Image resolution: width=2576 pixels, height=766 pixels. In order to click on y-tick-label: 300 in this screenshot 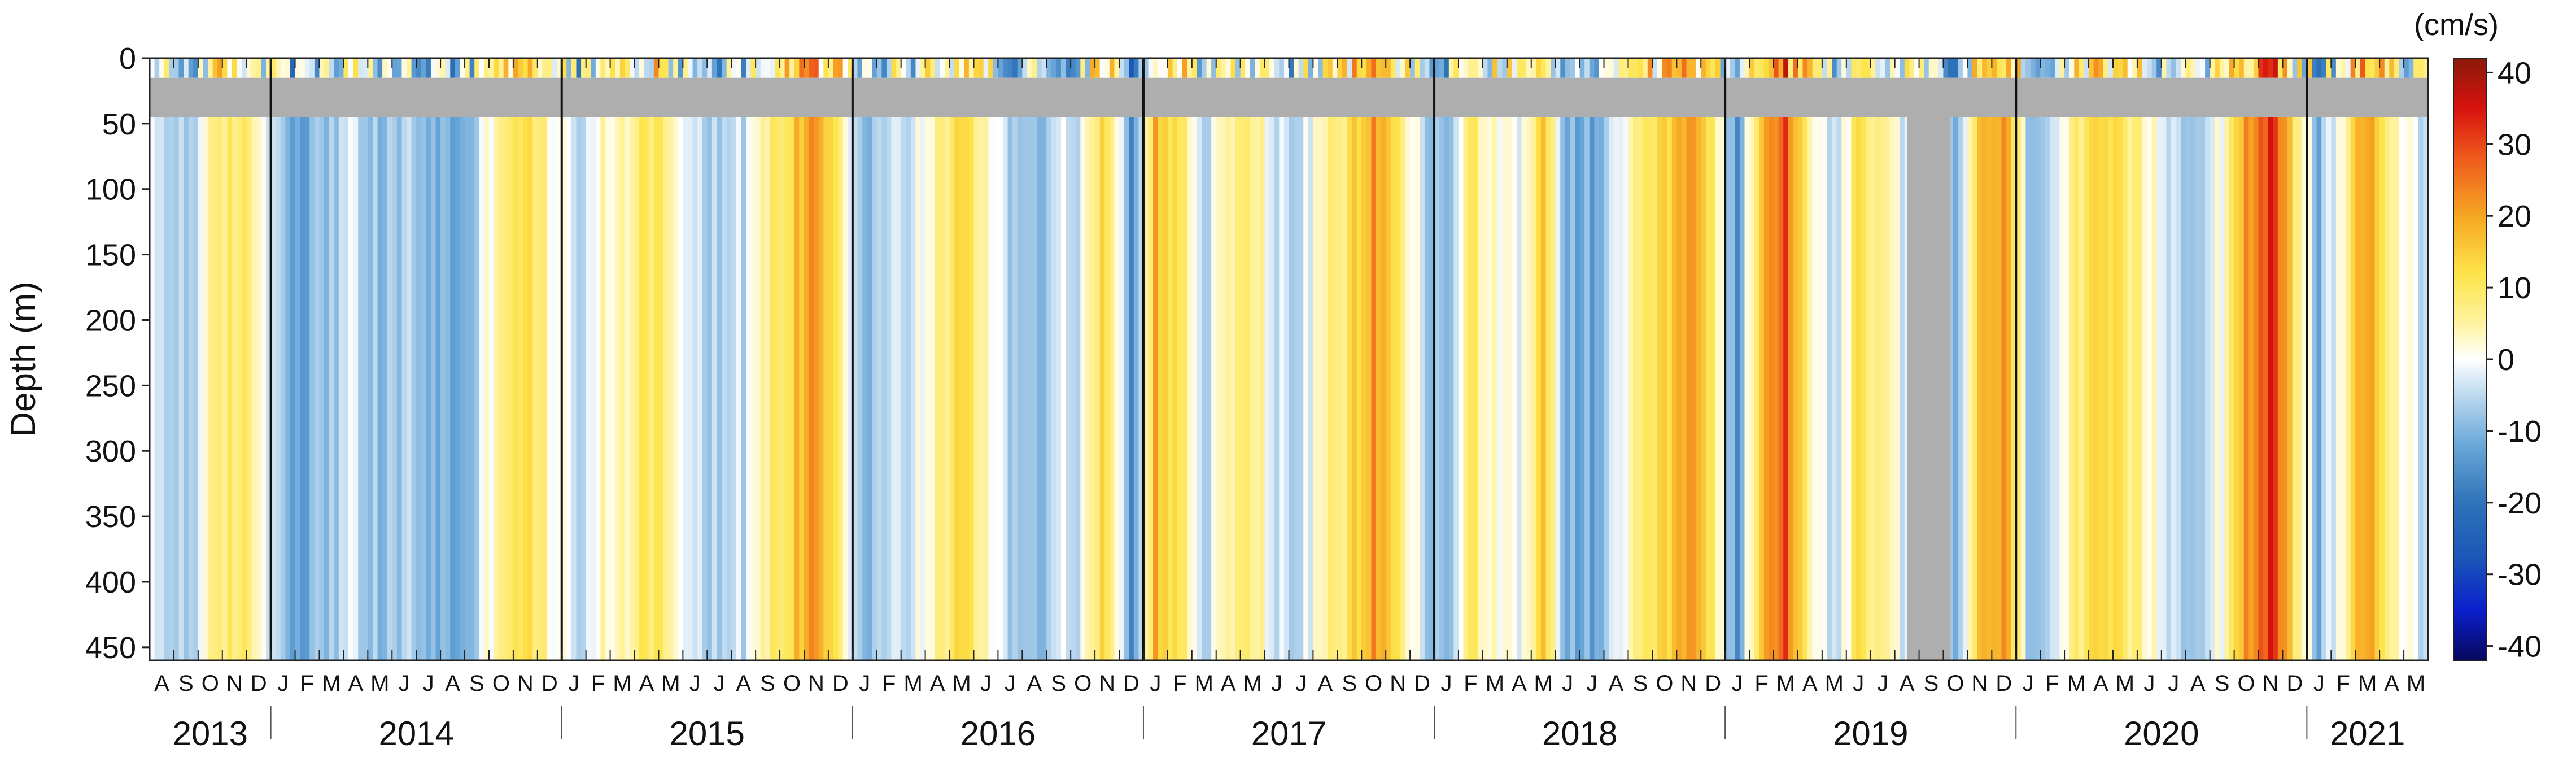, I will do `click(110, 451)`.